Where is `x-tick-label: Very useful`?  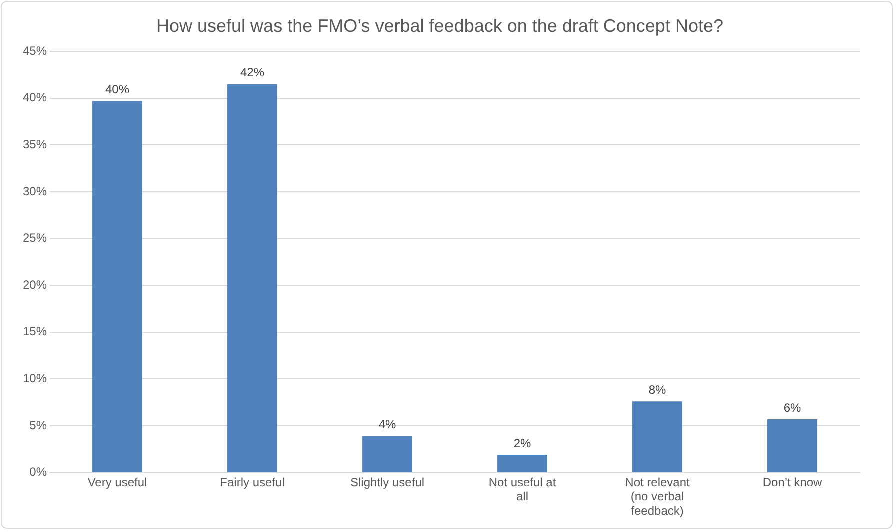 x-tick-label: Very useful is located at coordinates (118, 482).